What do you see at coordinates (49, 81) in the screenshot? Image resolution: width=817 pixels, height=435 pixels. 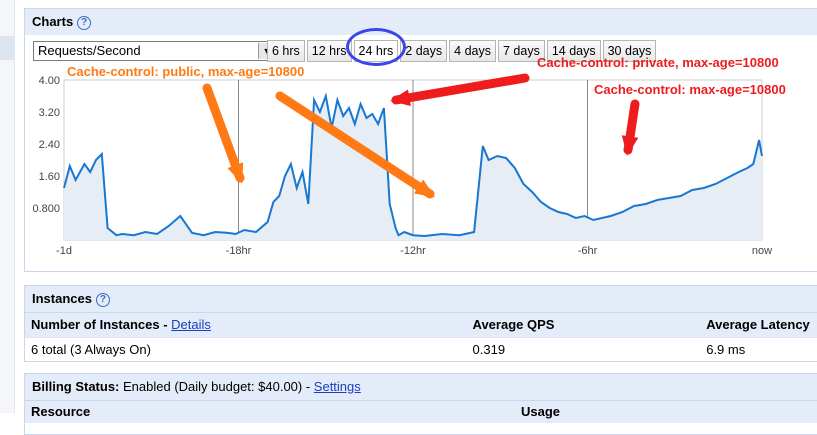 I see `y-tick-label: 4.00` at bounding box center [49, 81].